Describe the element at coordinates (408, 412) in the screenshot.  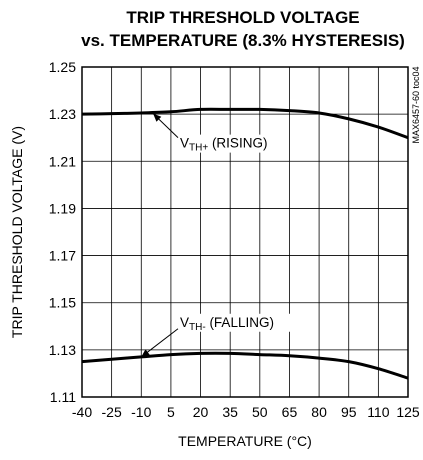
I see `x-tick-label: 125` at that location.